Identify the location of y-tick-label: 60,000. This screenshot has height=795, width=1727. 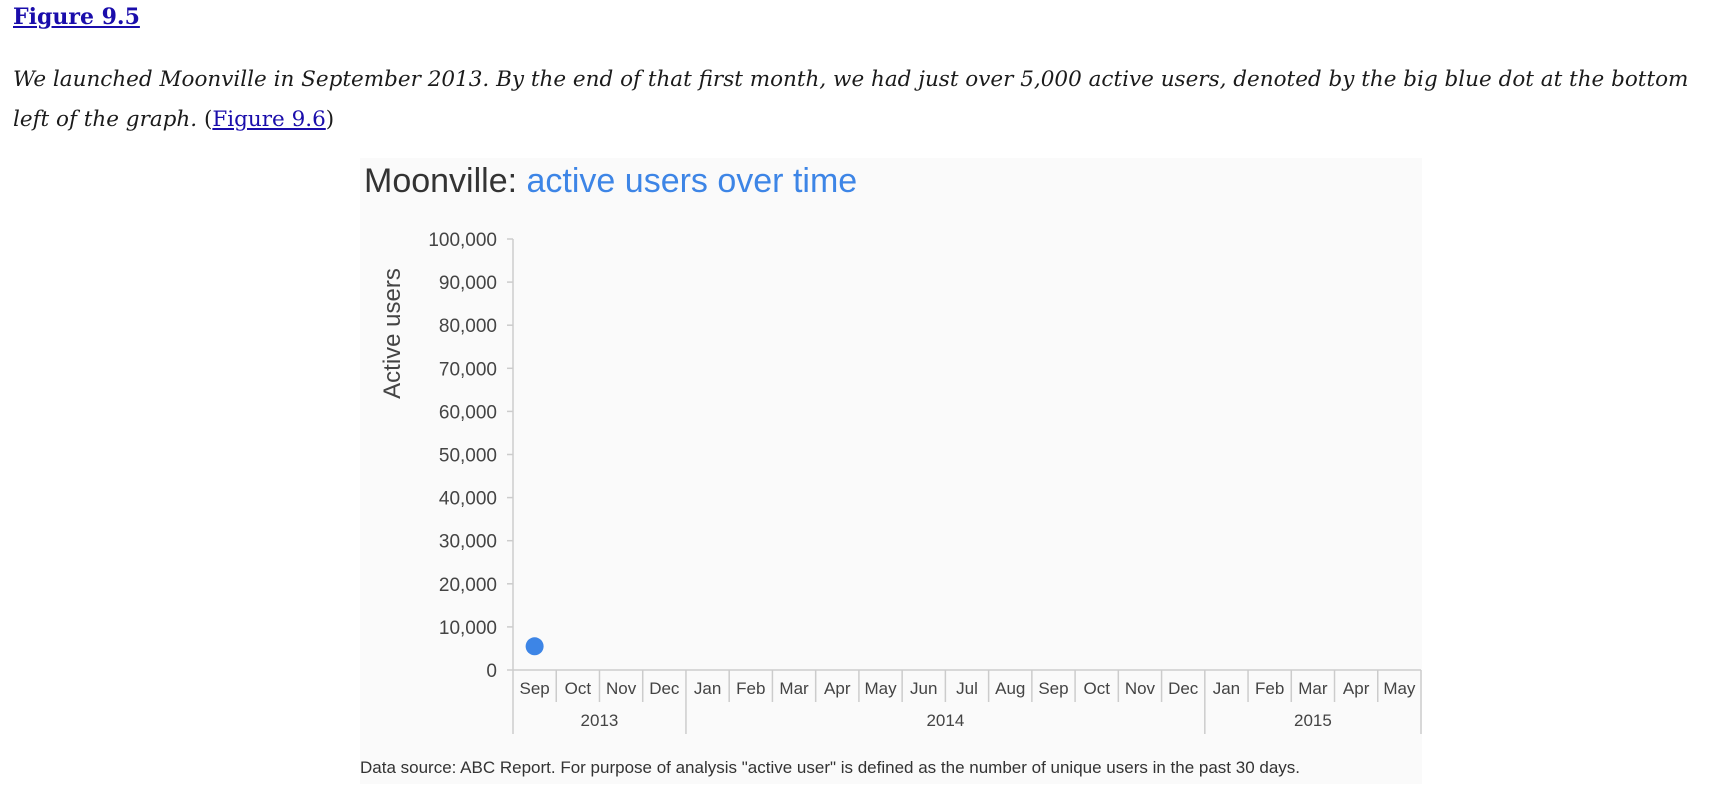
(468, 412).